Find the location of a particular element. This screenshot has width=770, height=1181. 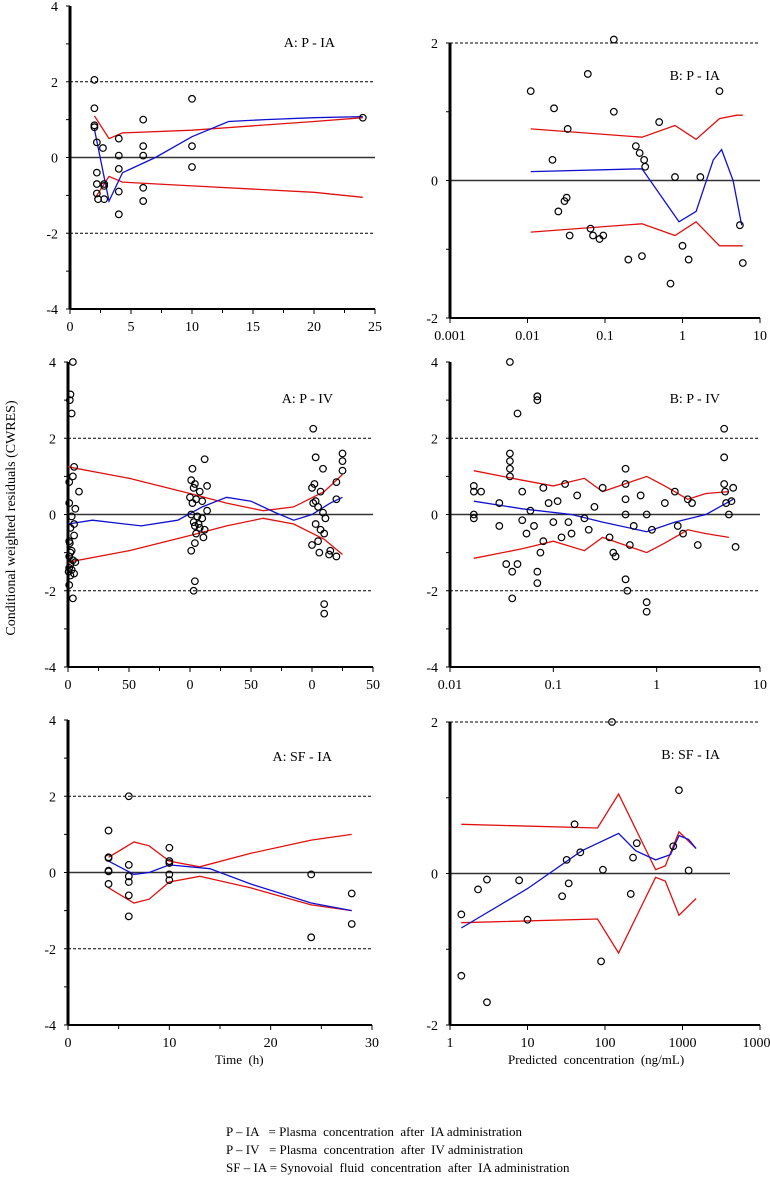

panel-title: B: P - IA is located at coordinates (695, 76).